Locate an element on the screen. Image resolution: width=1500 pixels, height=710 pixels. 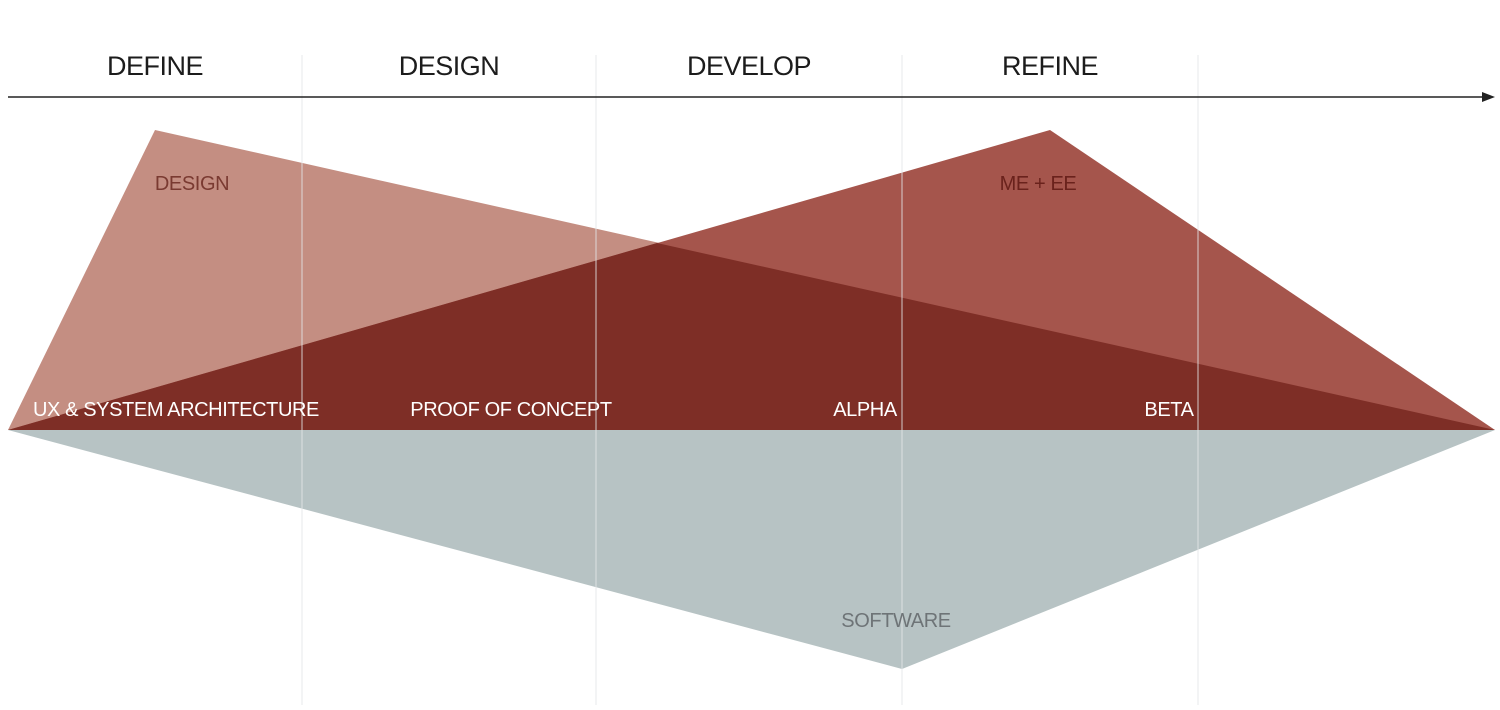
phase-label-develop: DEVELOP is located at coordinates (749, 66).